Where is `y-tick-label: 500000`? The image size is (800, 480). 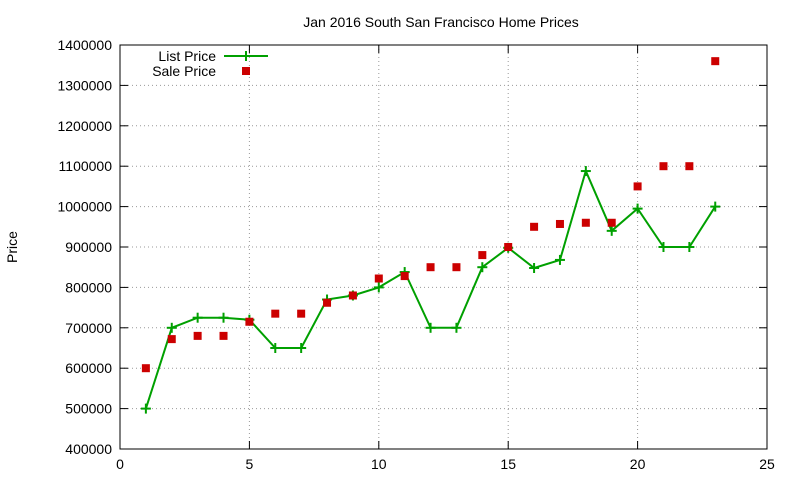 y-tick-label: 500000 is located at coordinates (88, 409).